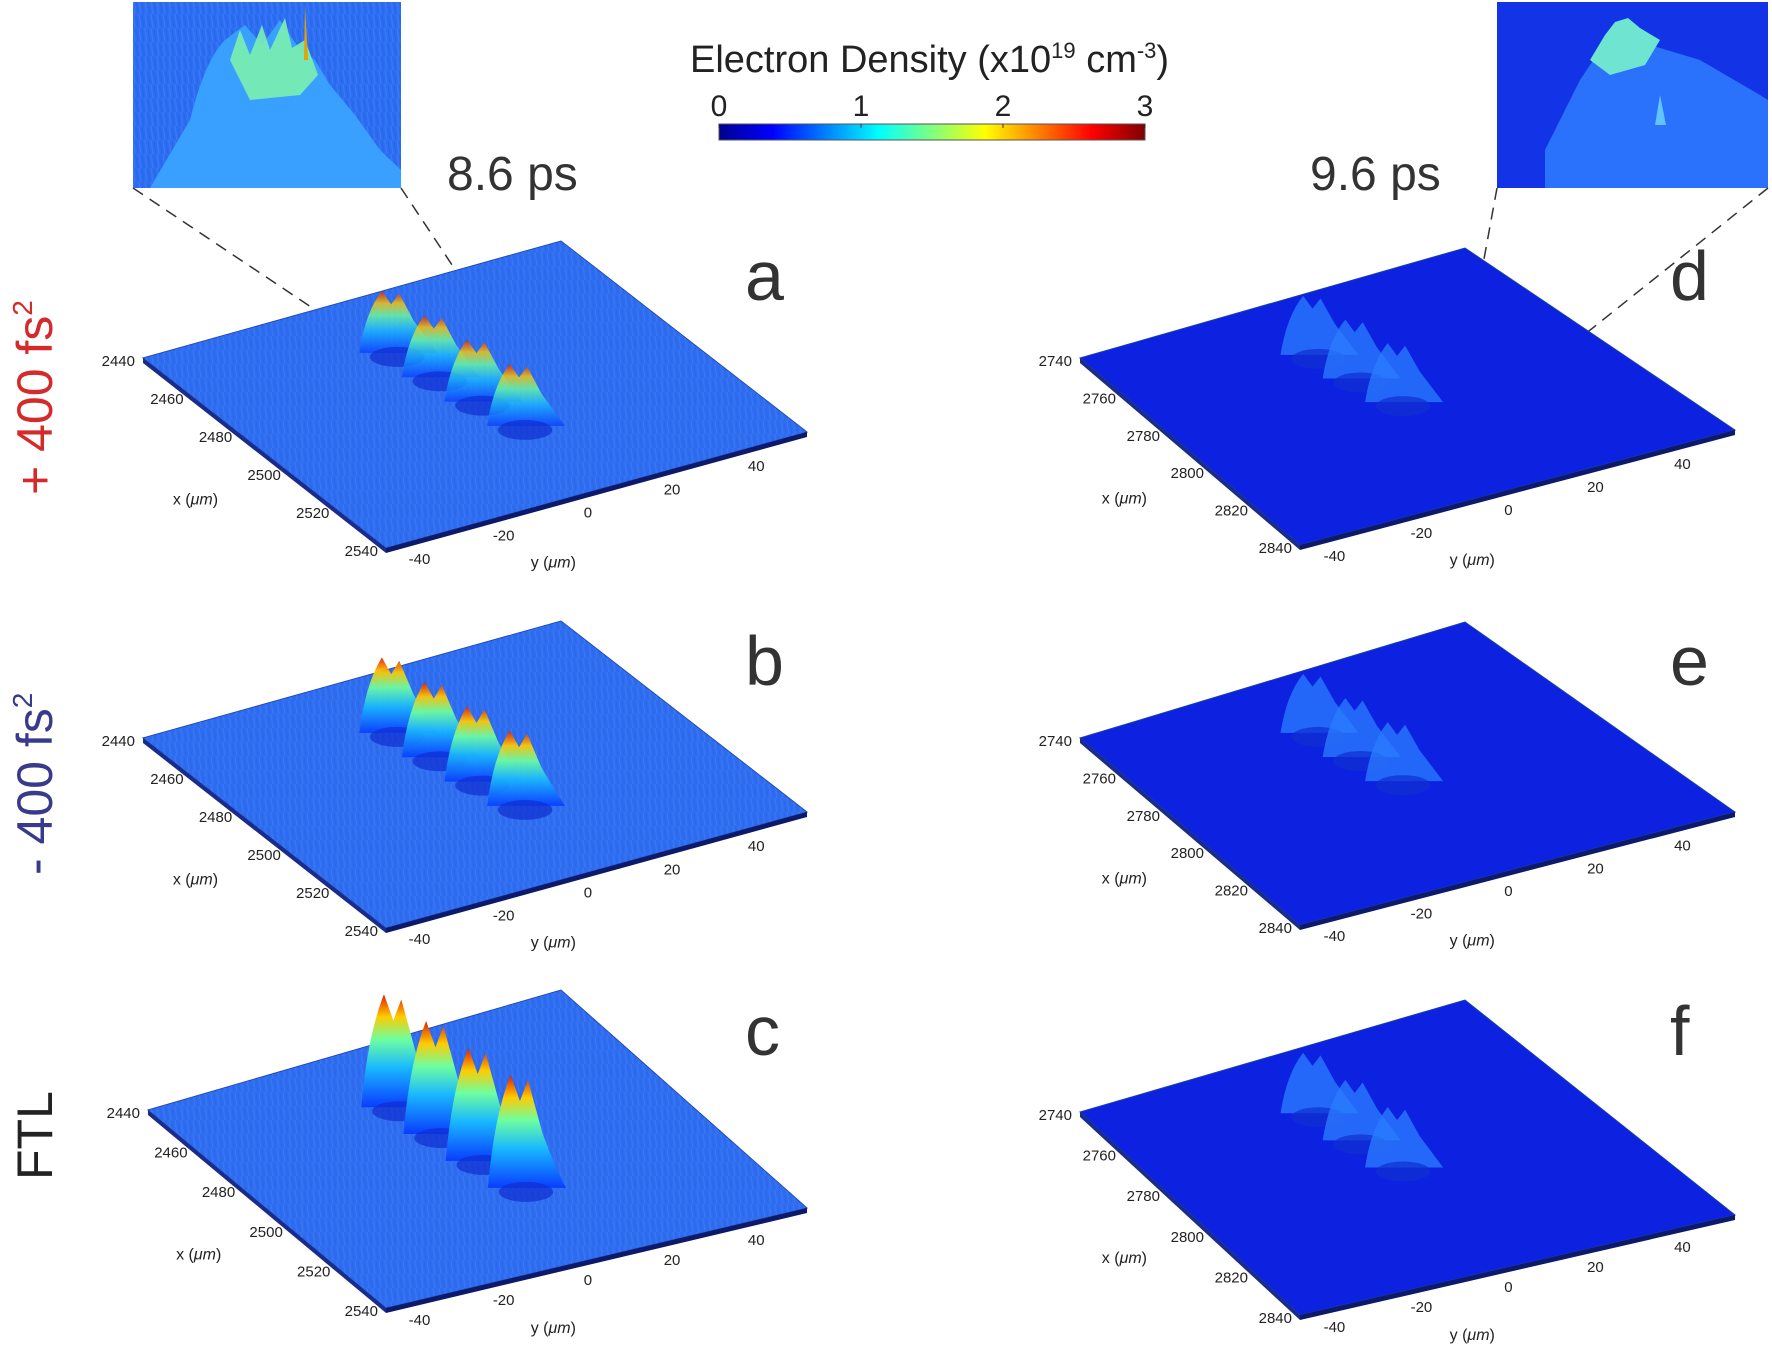 Image resolution: width=1772 pixels, height=1355 pixels. What do you see at coordinates (762, 1031) in the screenshot?
I see `panel-letter: c` at bounding box center [762, 1031].